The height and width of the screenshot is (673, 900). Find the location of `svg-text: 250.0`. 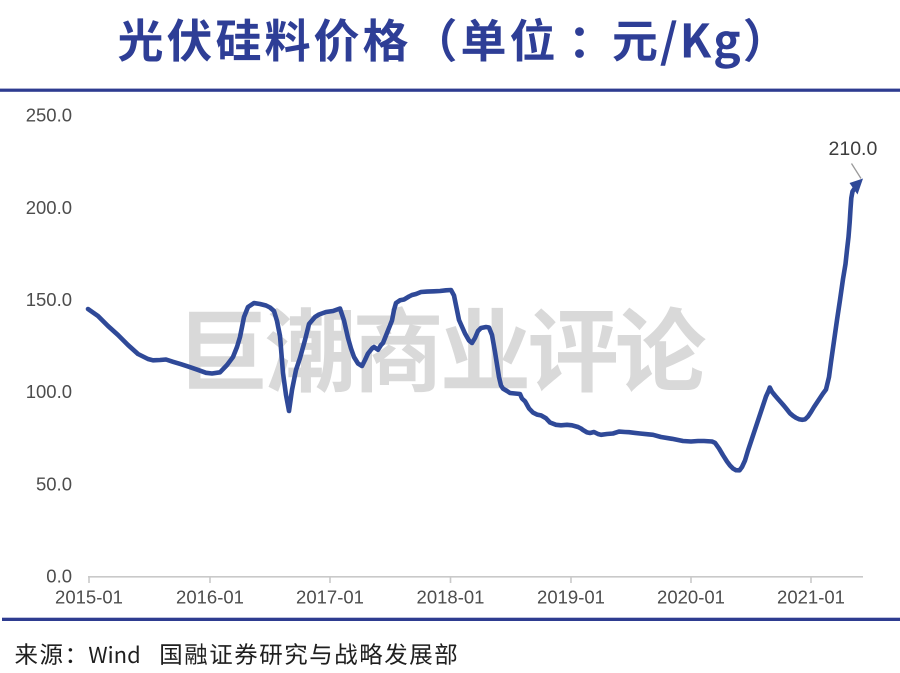

svg-text: 250.0 is located at coordinates (49, 115).